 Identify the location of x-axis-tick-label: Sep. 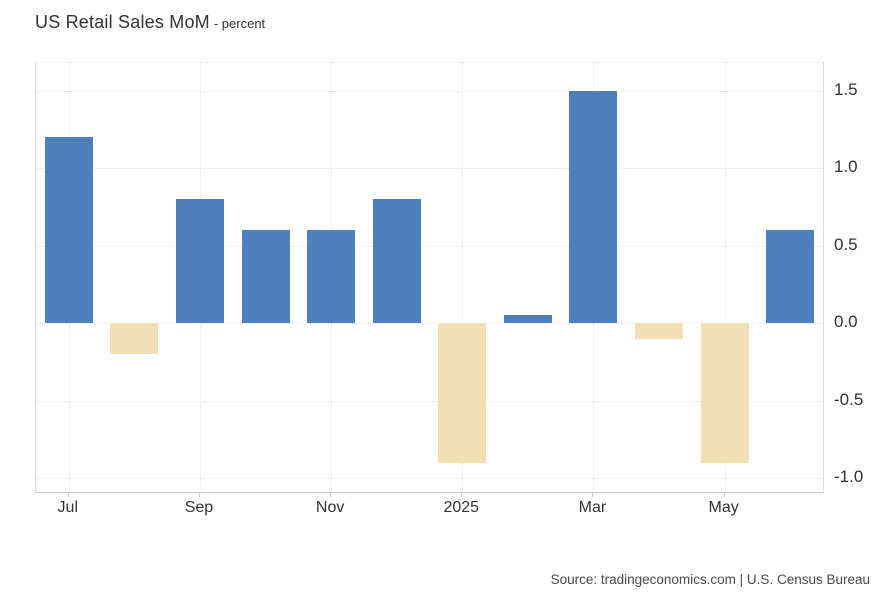
(199, 507).